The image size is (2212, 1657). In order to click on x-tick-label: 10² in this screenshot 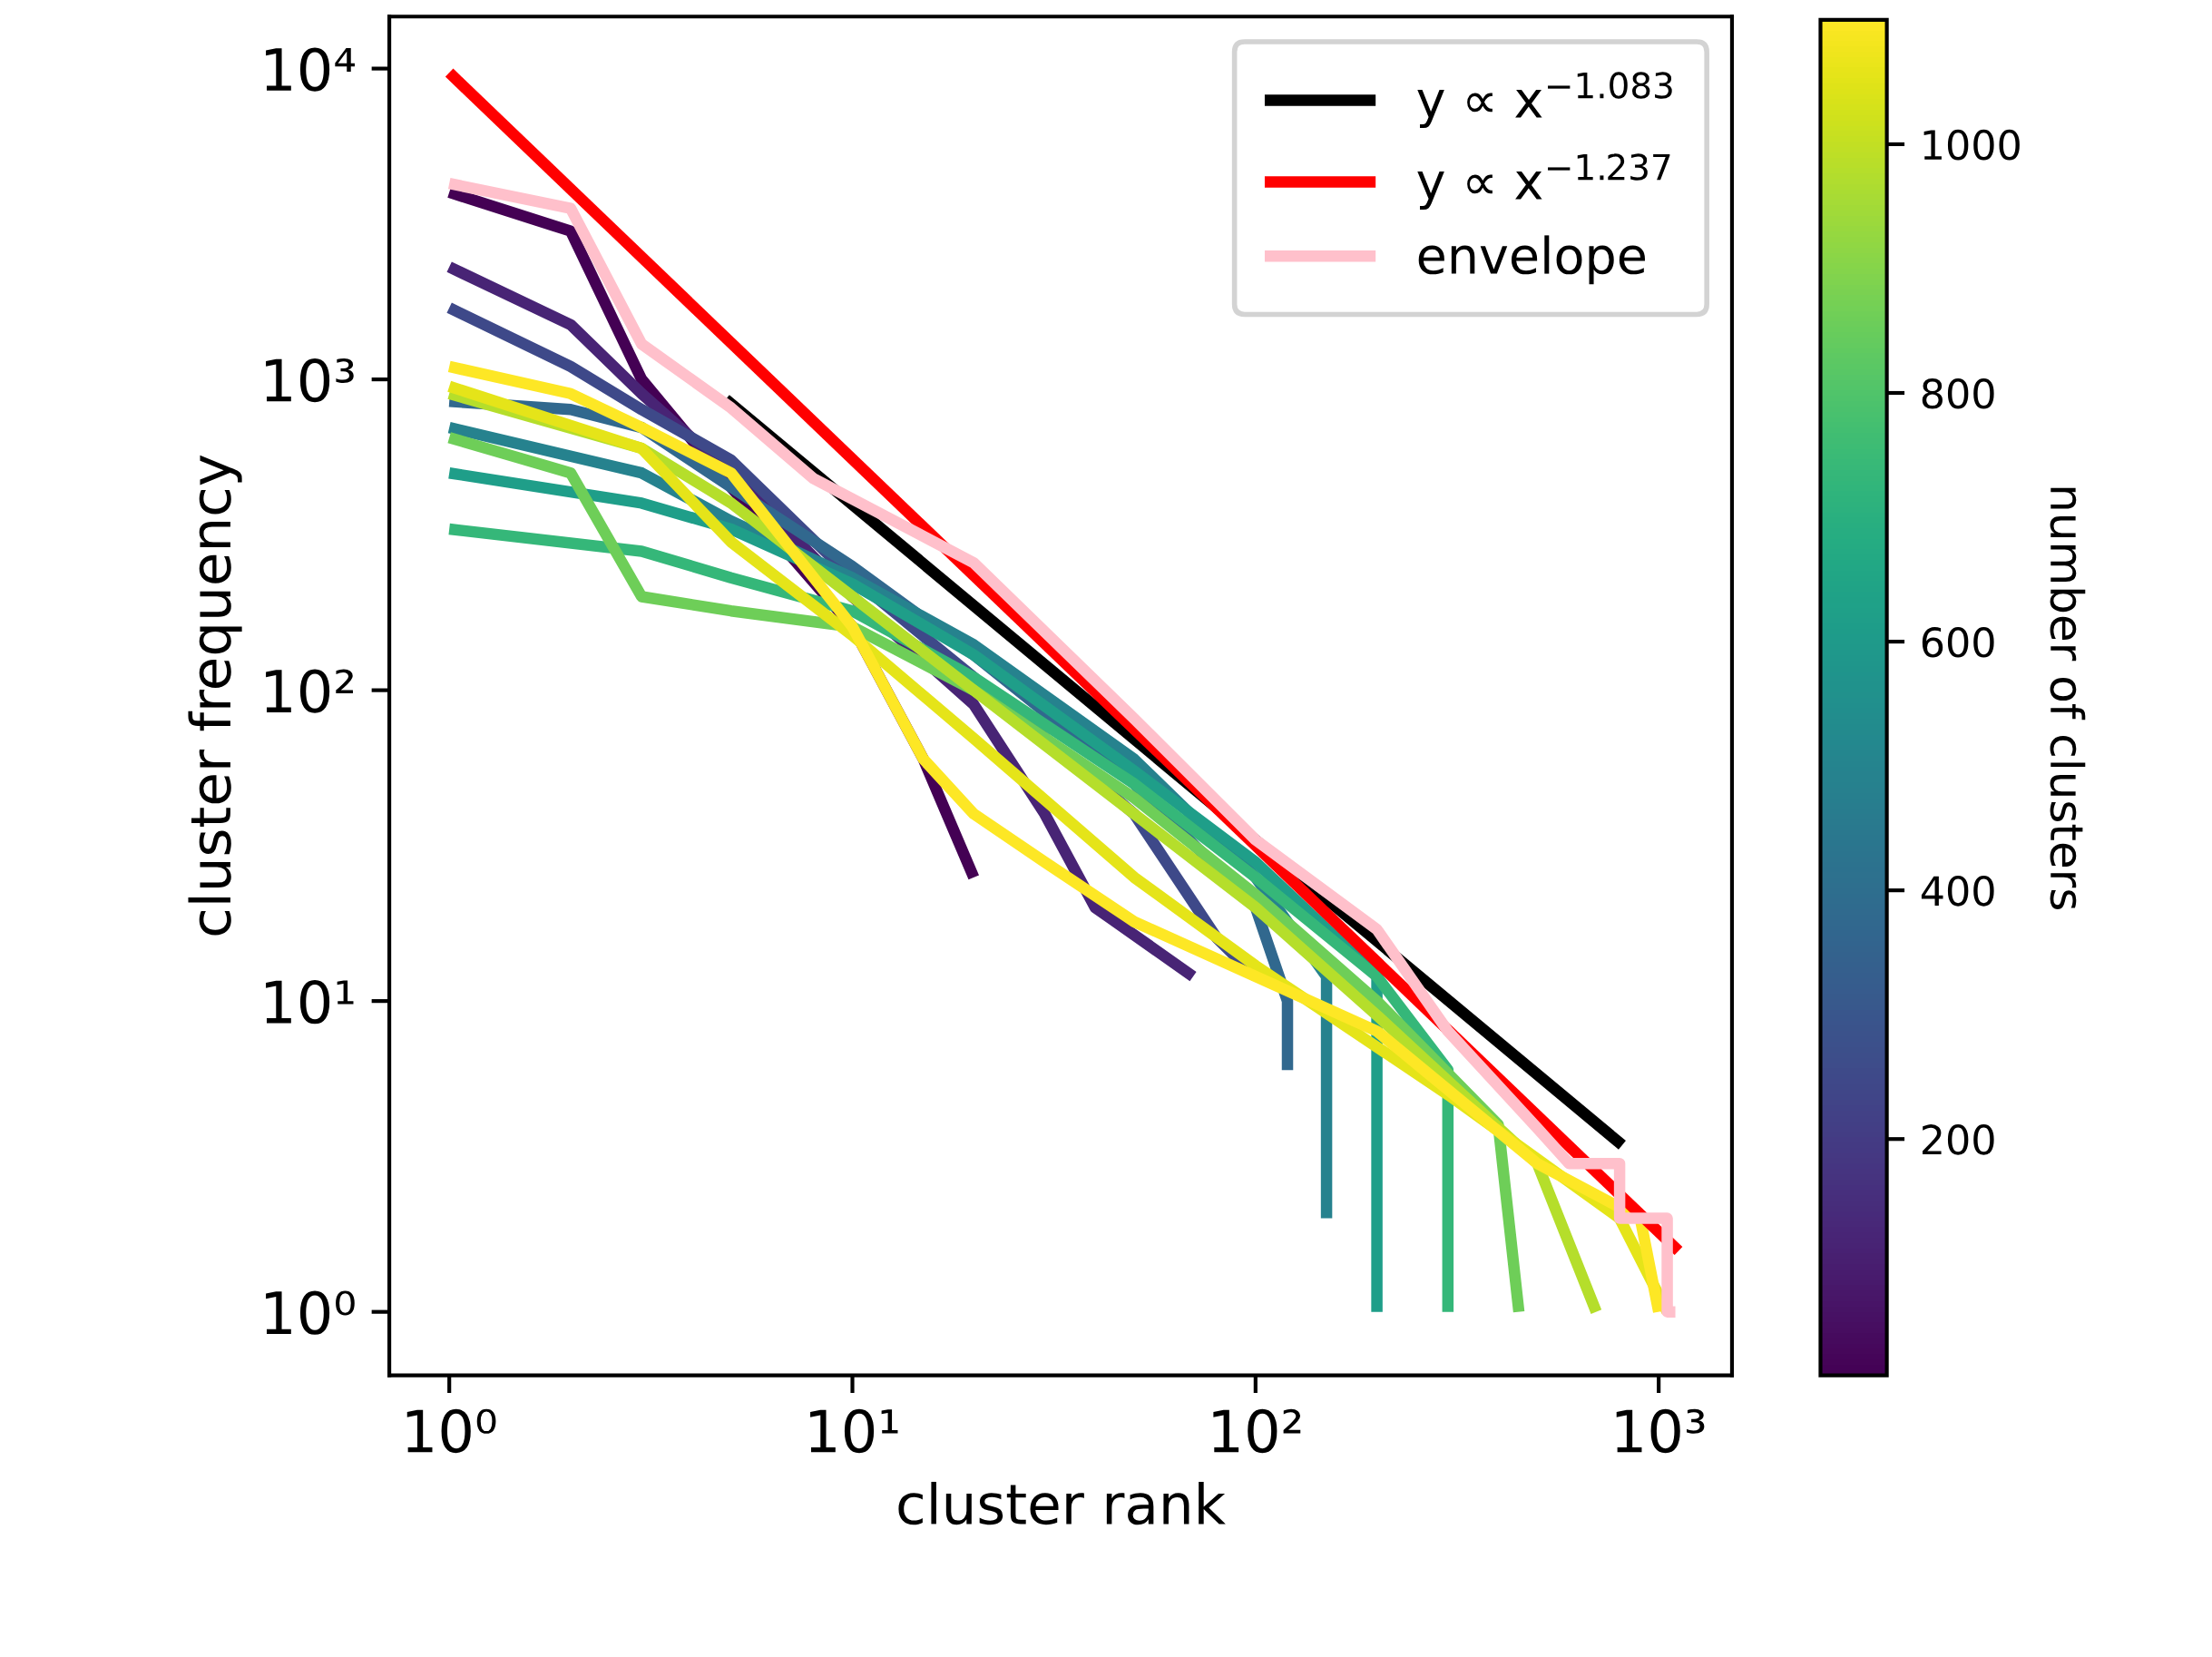, I will do `click(1257, 1431)`.